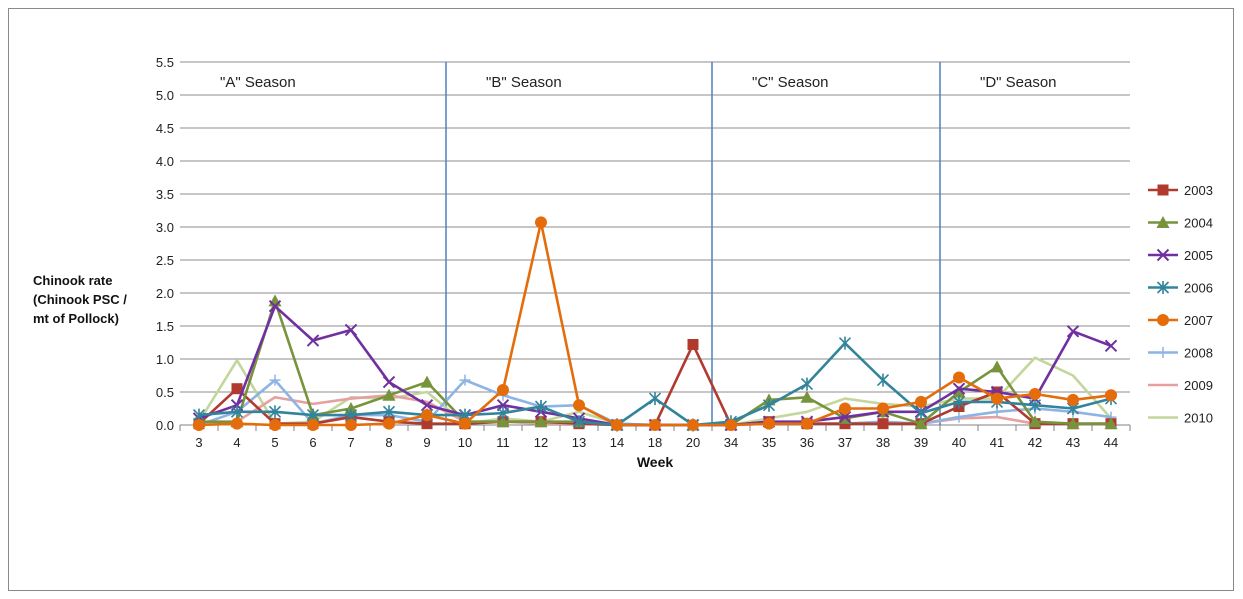 Image resolution: width=1243 pixels, height=599 pixels. Describe the element at coordinates (465, 442) in the screenshot. I see `x-tick-label: 10` at that location.